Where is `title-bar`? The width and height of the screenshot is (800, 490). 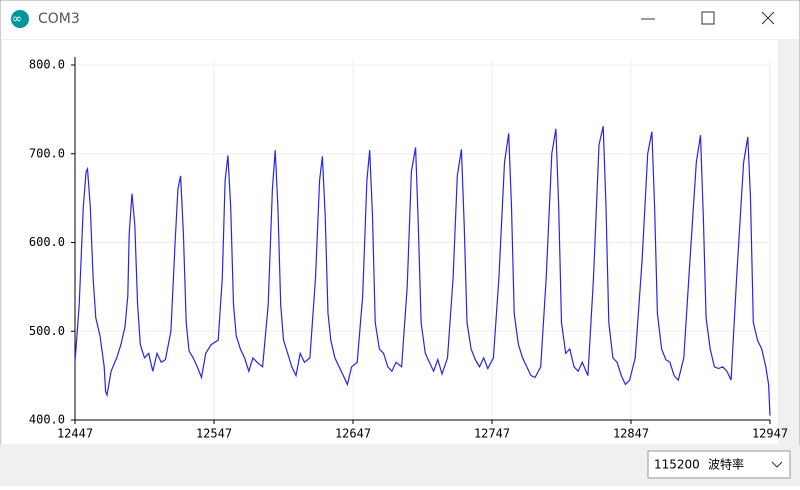 title-bar is located at coordinates (400, 20).